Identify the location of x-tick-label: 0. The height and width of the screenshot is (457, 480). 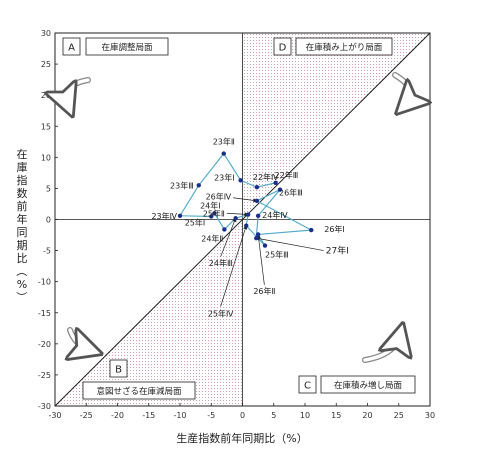
(242, 415).